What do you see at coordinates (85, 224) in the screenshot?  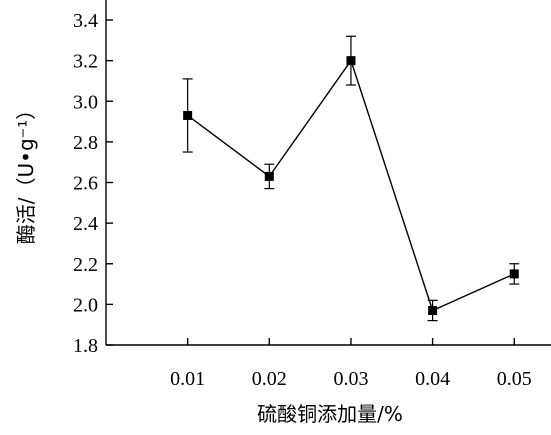 I see `y-tick-label: 2.4` at bounding box center [85, 224].